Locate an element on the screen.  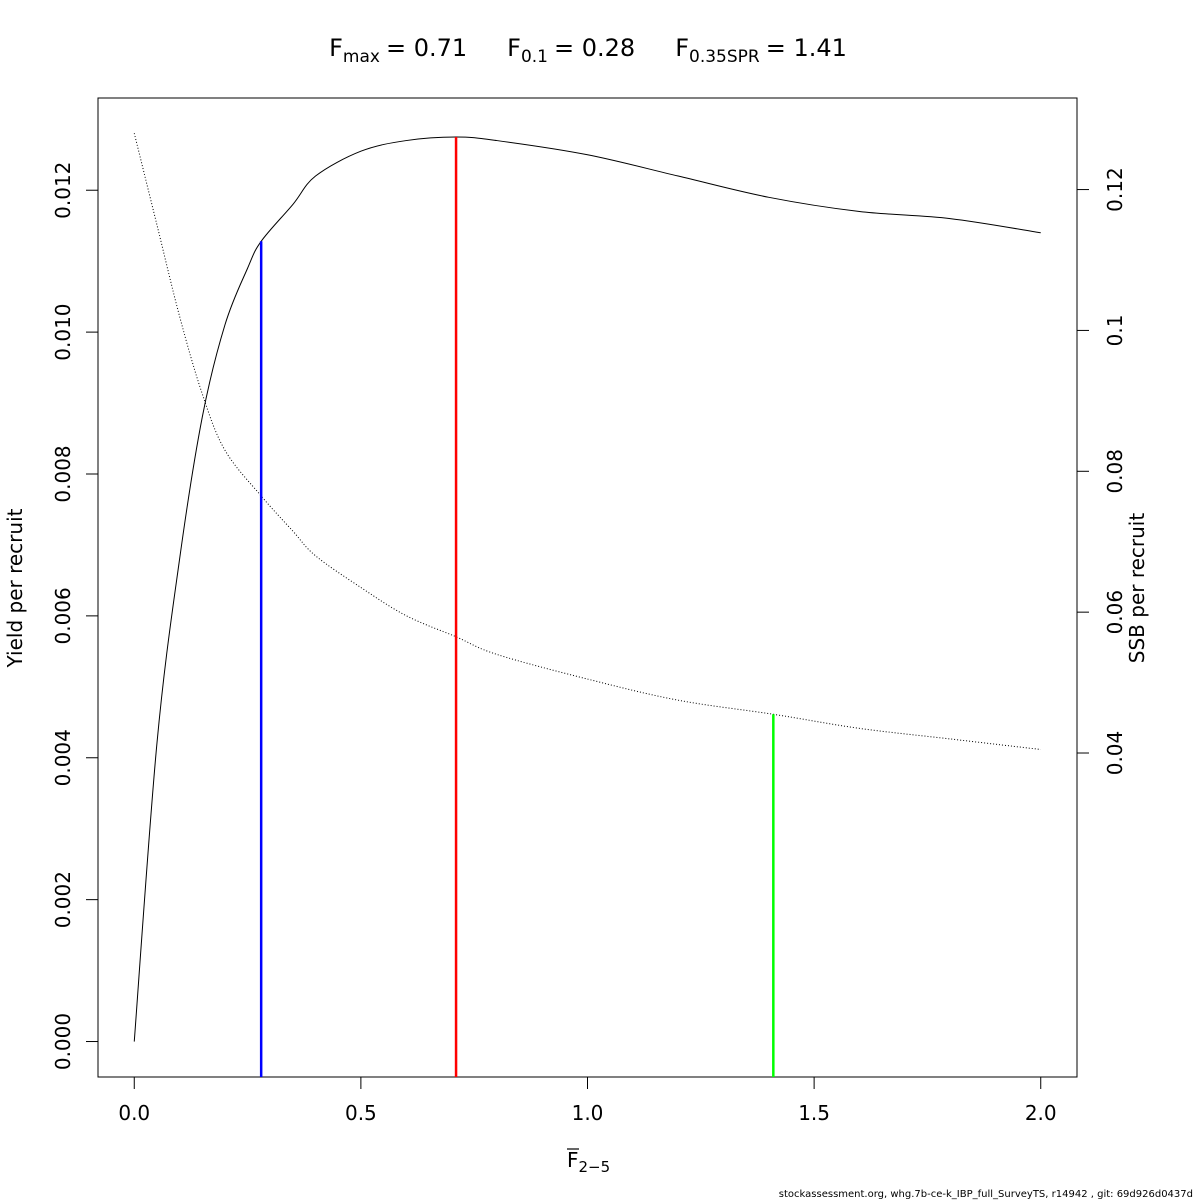
x-tick-label: 0.0 is located at coordinates (134, 1113).